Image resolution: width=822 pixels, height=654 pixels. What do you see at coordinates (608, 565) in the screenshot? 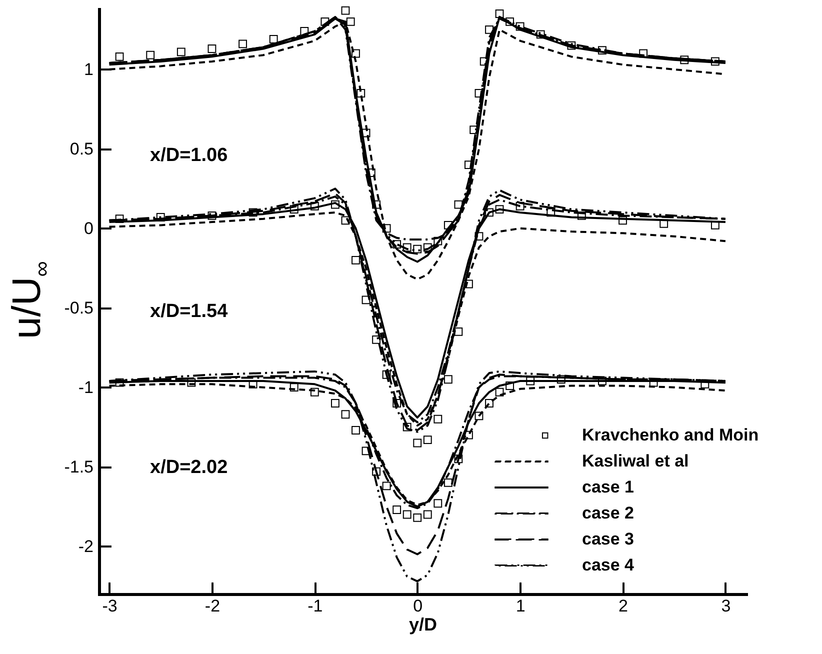
I see `legend-label: case 4` at bounding box center [608, 565].